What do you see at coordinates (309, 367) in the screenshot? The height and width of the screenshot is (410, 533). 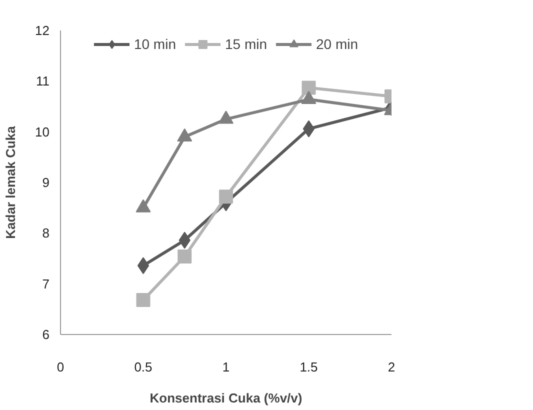 I see `x-tick-label: 1.5` at bounding box center [309, 367].